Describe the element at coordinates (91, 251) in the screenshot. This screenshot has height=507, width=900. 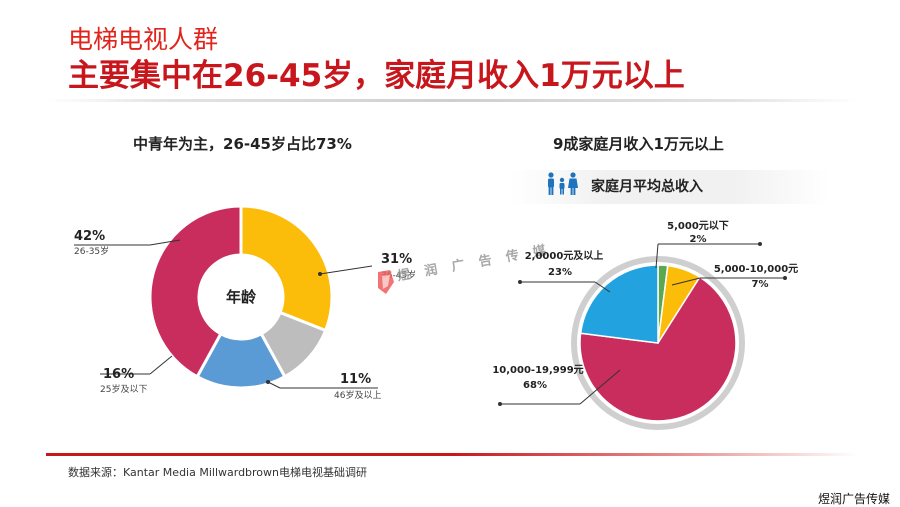
I see `label-26-35-category: 26-35岁` at that location.